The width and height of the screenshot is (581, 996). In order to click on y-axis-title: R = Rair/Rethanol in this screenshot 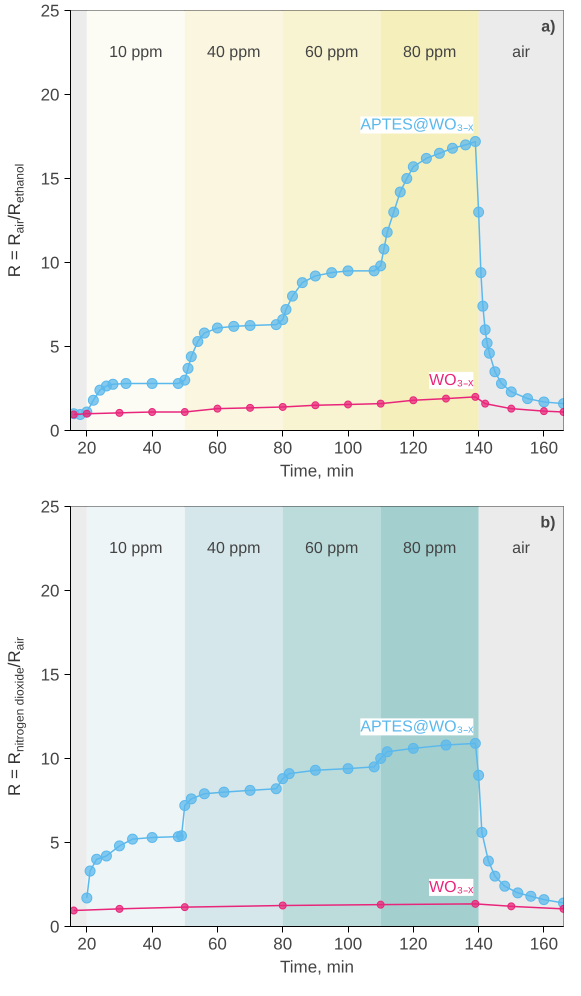, I will do `click(15, 221)`.